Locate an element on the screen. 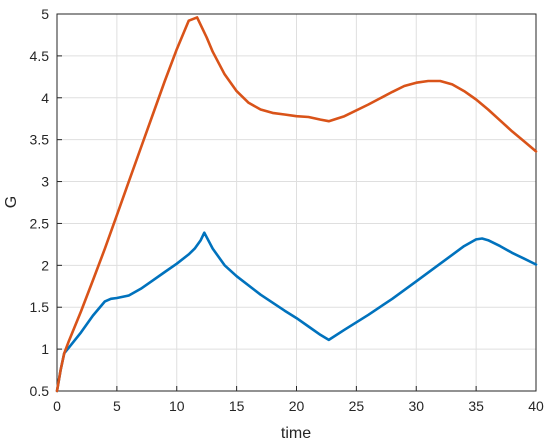 This screenshot has height=444, width=550. x-tick-label: 40 is located at coordinates (536, 406).